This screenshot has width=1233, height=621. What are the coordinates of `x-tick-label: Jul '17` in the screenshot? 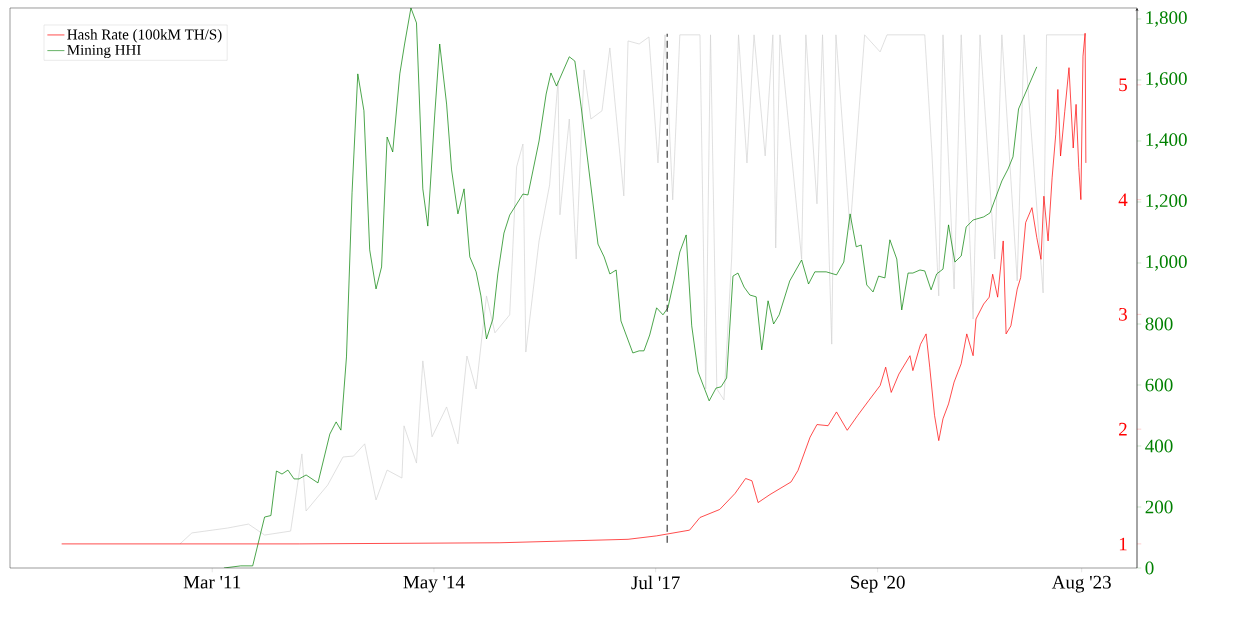 It's located at (655, 582).